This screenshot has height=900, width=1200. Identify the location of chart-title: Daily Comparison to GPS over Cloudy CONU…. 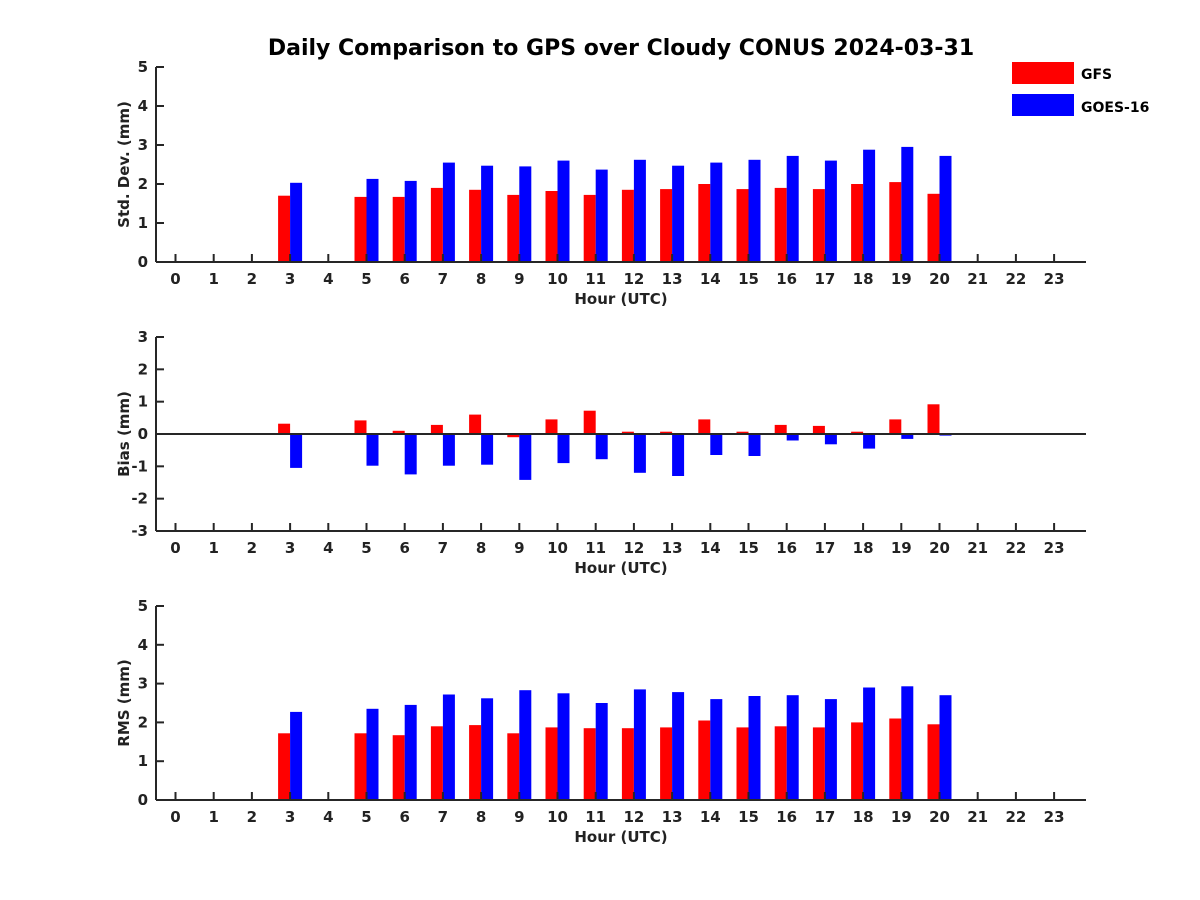
(621, 48).